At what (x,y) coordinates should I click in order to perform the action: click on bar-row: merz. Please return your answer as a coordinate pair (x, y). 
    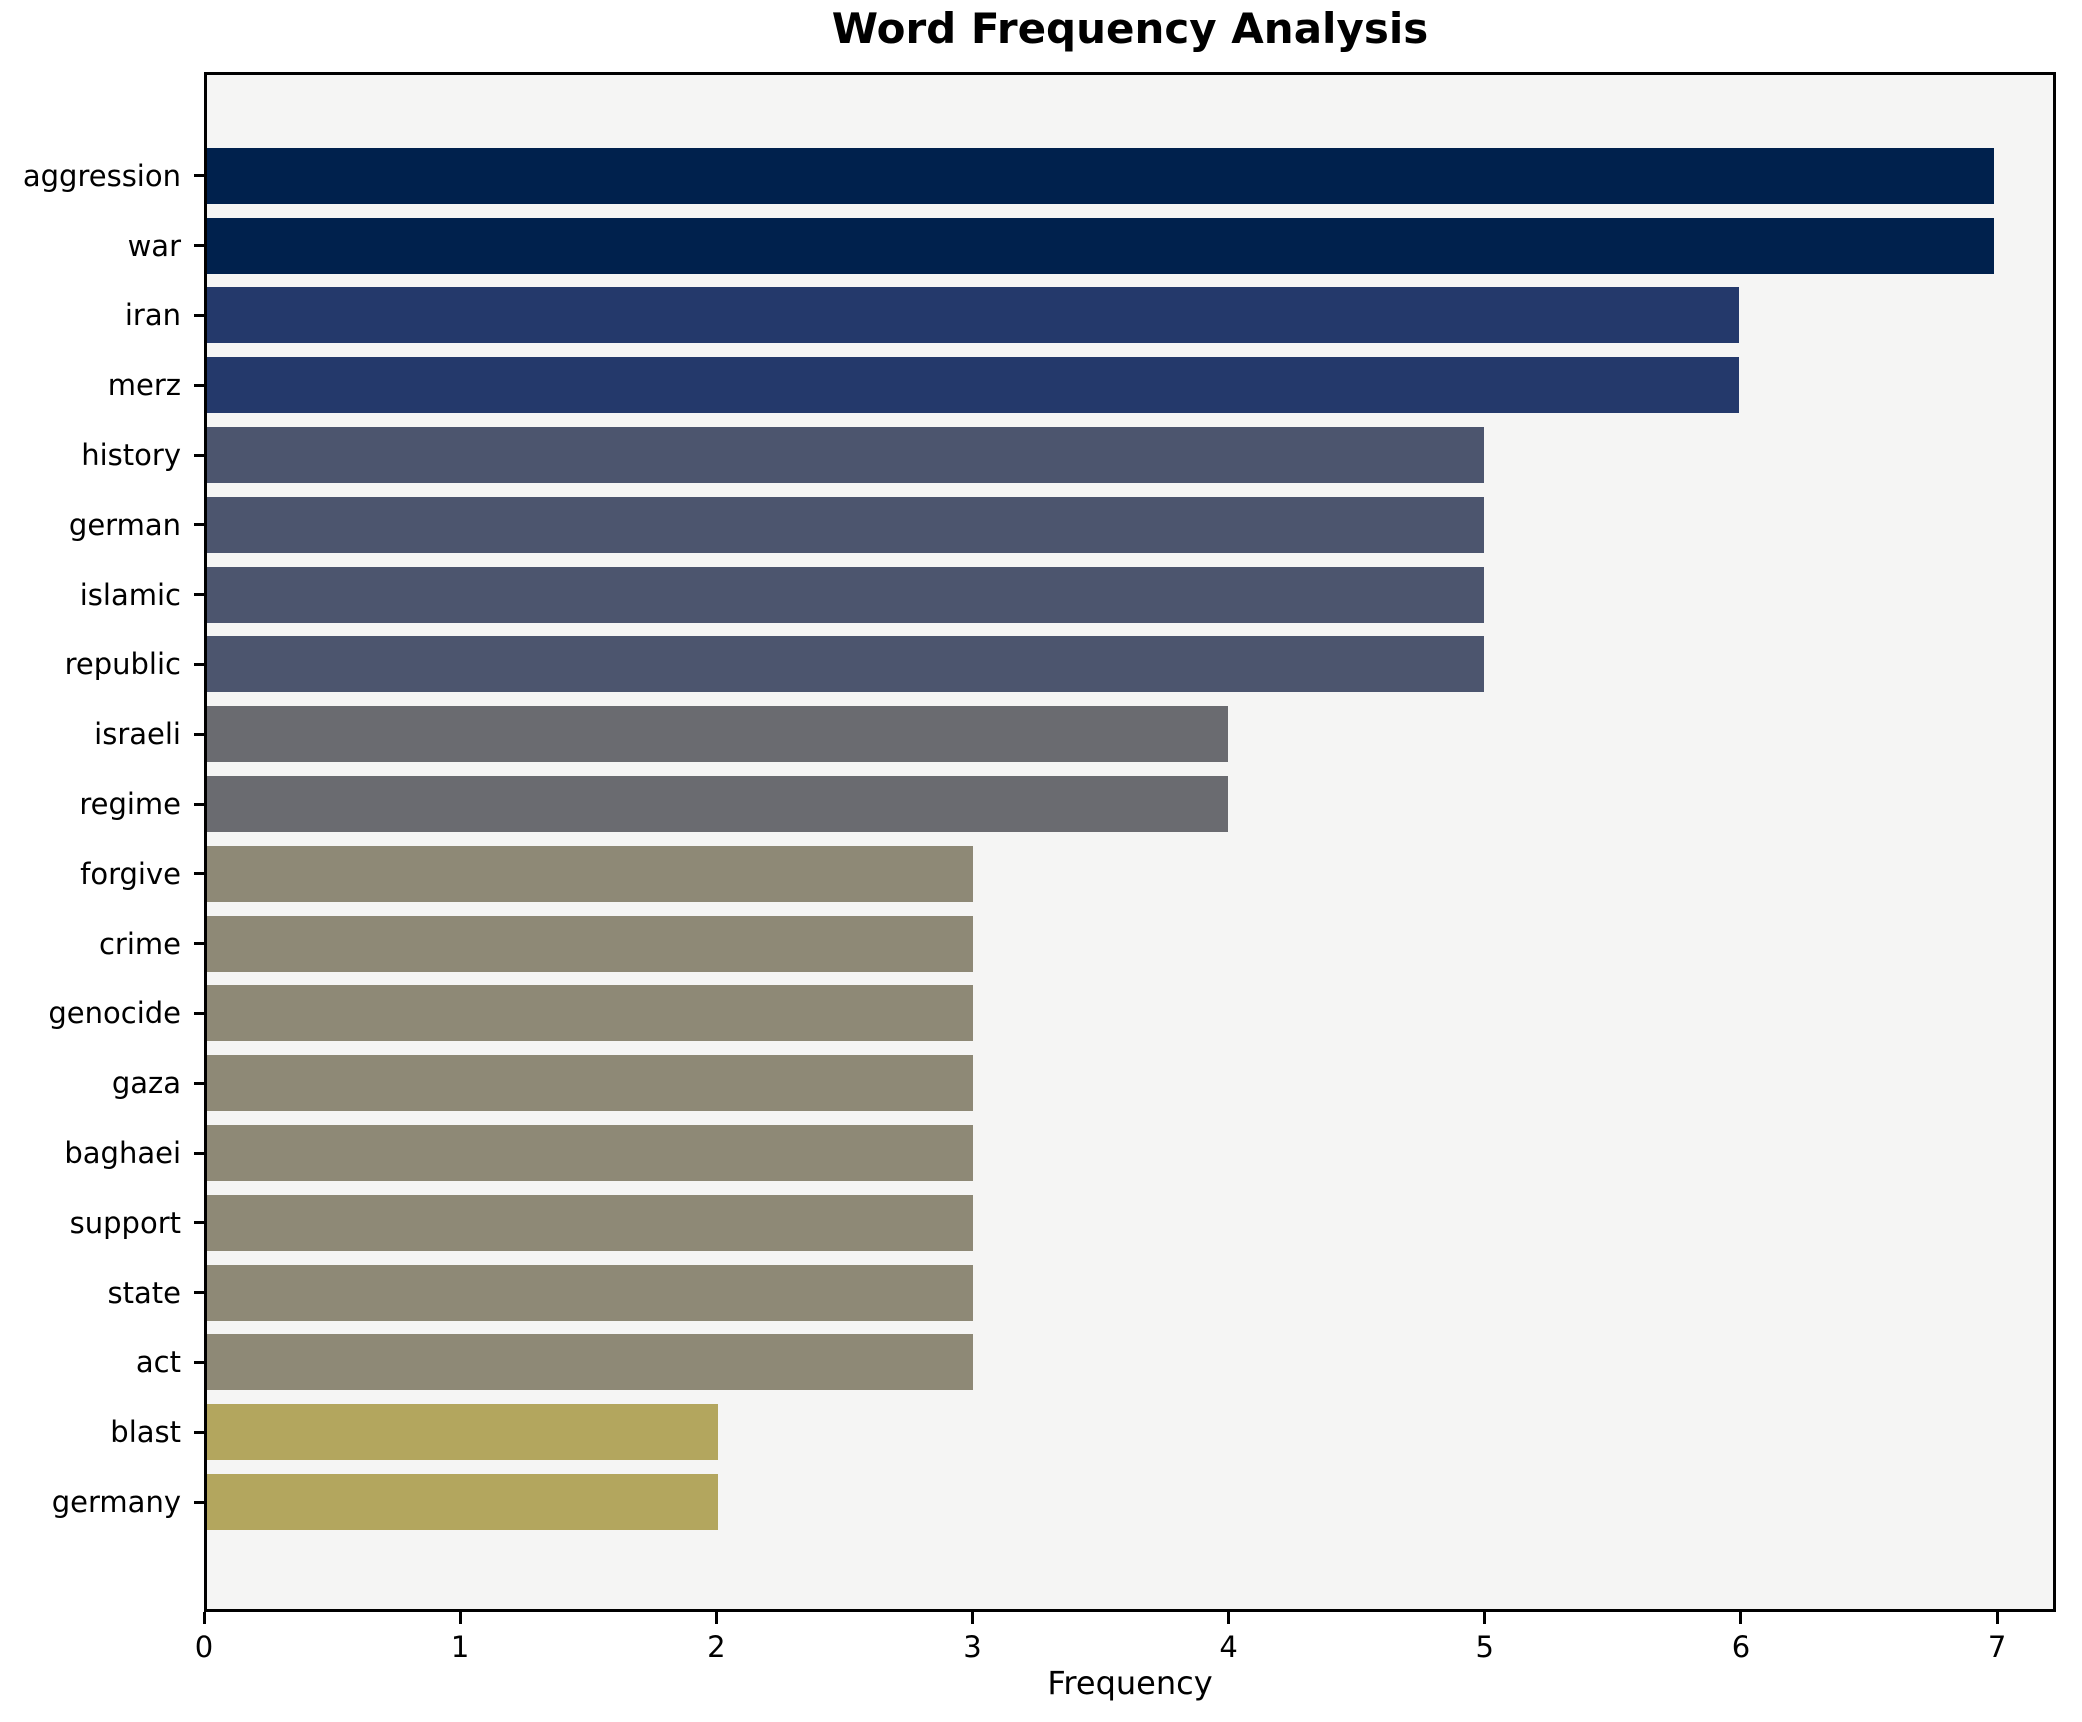
    Looking at the image, I should click on (1080, 385).